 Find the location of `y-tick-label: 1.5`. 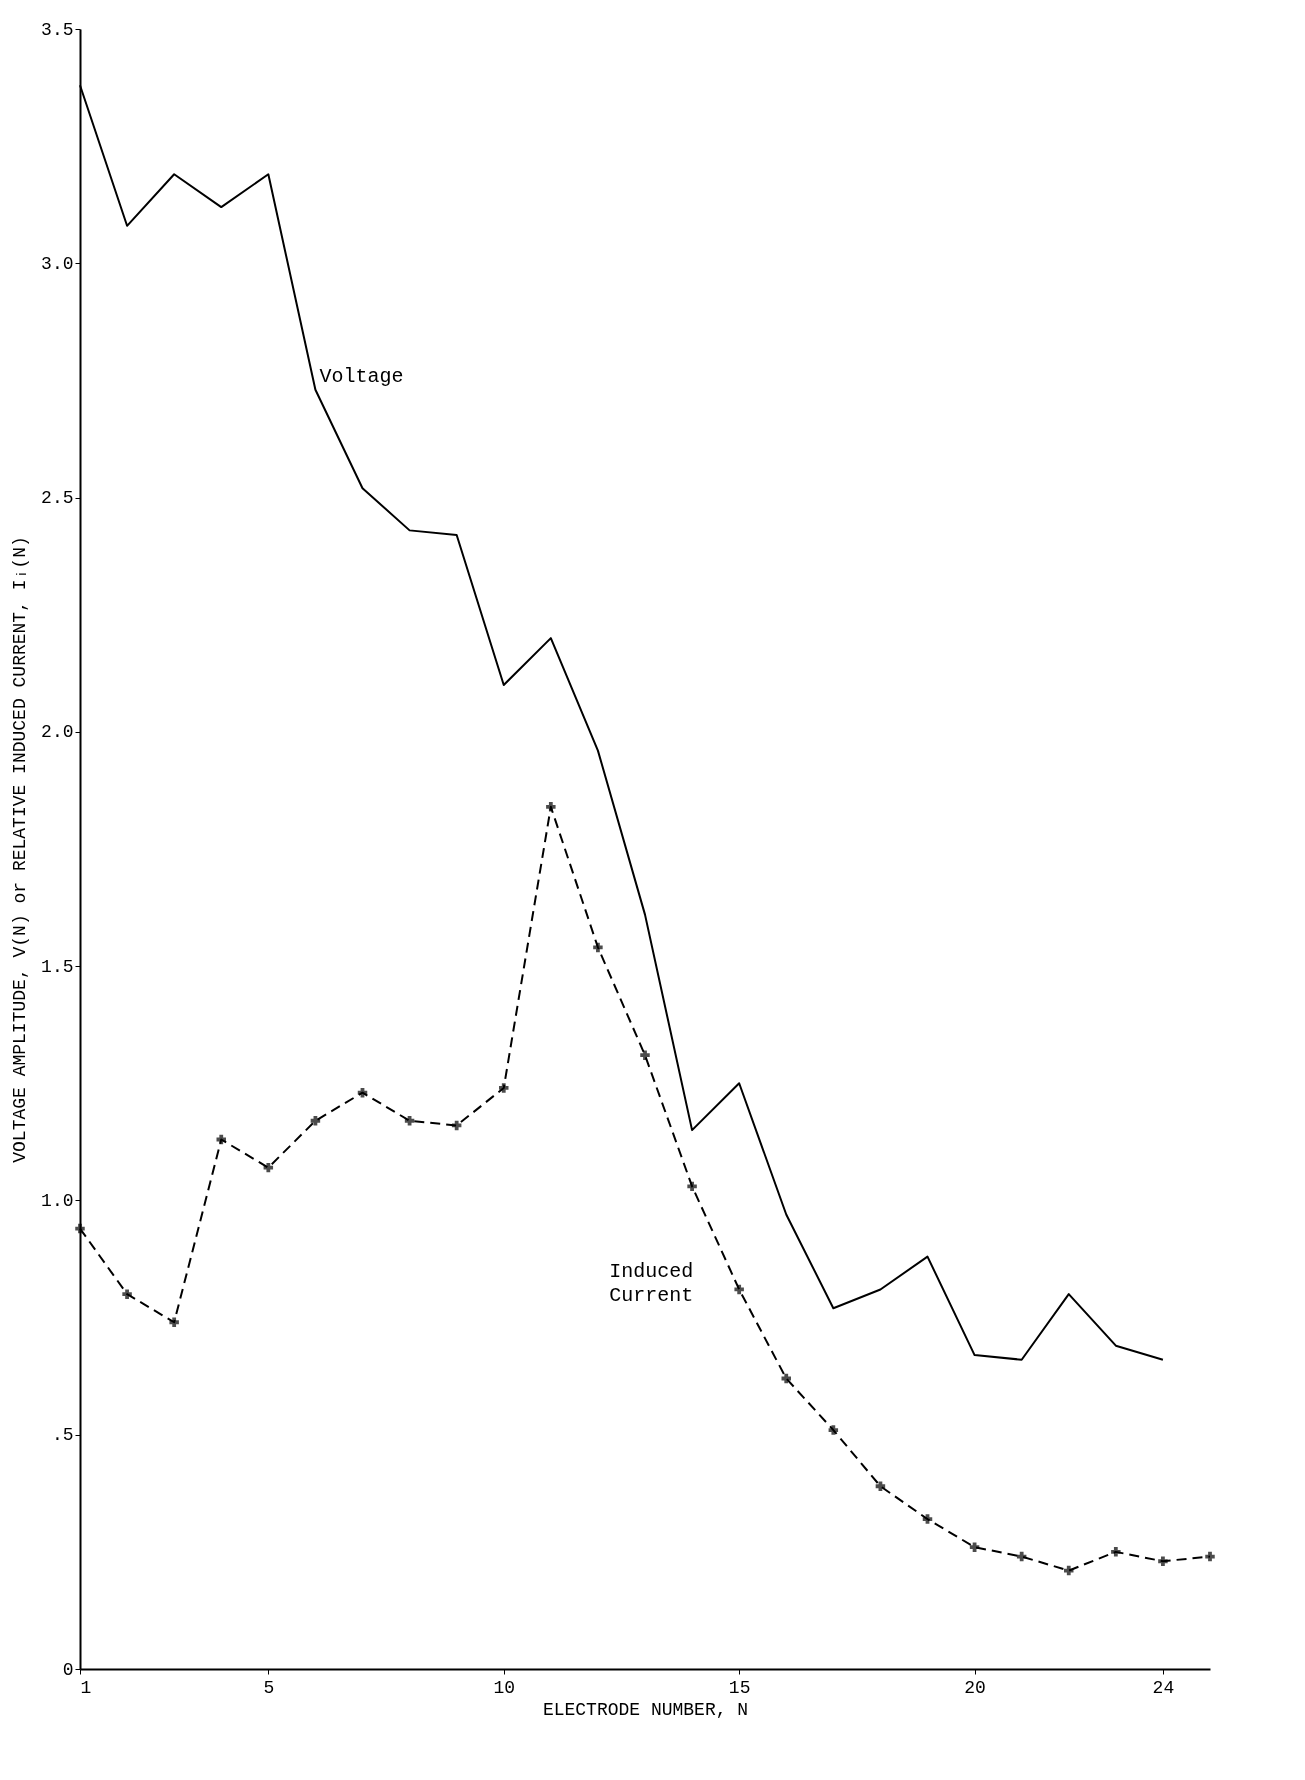

y-tick-label: 1.5 is located at coordinates (57, 966).